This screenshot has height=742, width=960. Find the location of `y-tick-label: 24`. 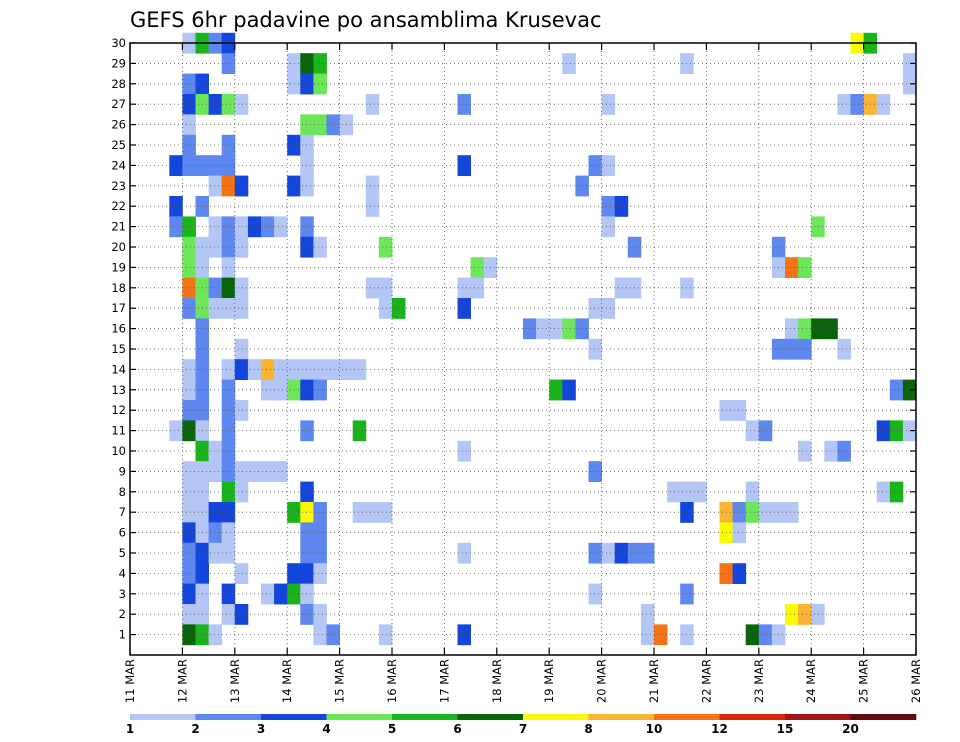

y-tick-label: 24 is located at coordinates (118, 165).